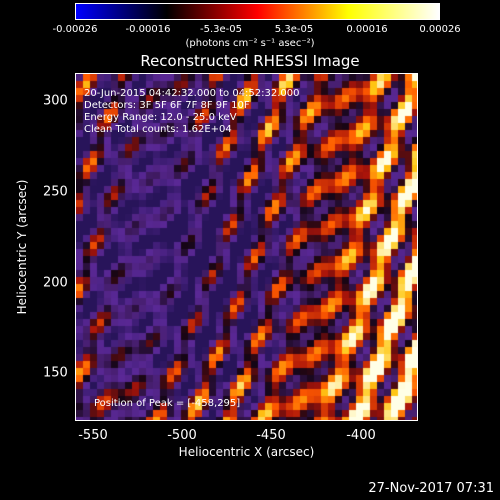 The height and width of the screenshot is (500, 500). What do you see at coordinates (55, 283) in the screenshot?
I see `y-tick-label: 200` at bounding box center [55, 283].